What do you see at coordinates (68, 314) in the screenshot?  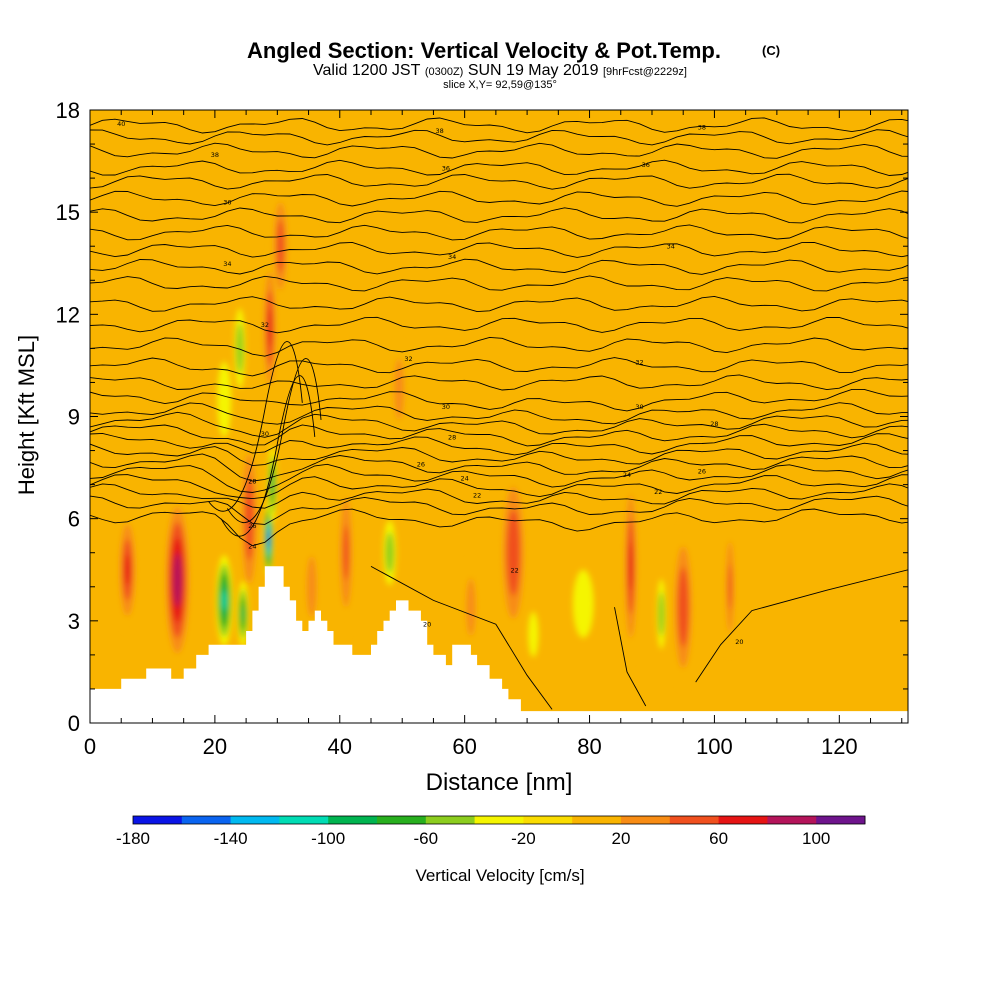 I see `y-tick-label: 12` at bounding box center [68, 314].